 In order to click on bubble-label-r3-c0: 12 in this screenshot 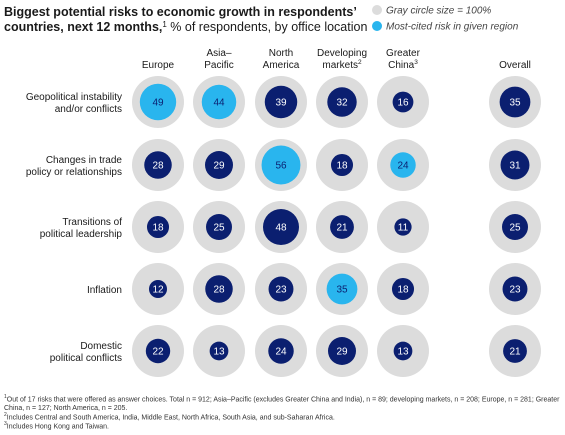, I will do `click(158, 290)`.